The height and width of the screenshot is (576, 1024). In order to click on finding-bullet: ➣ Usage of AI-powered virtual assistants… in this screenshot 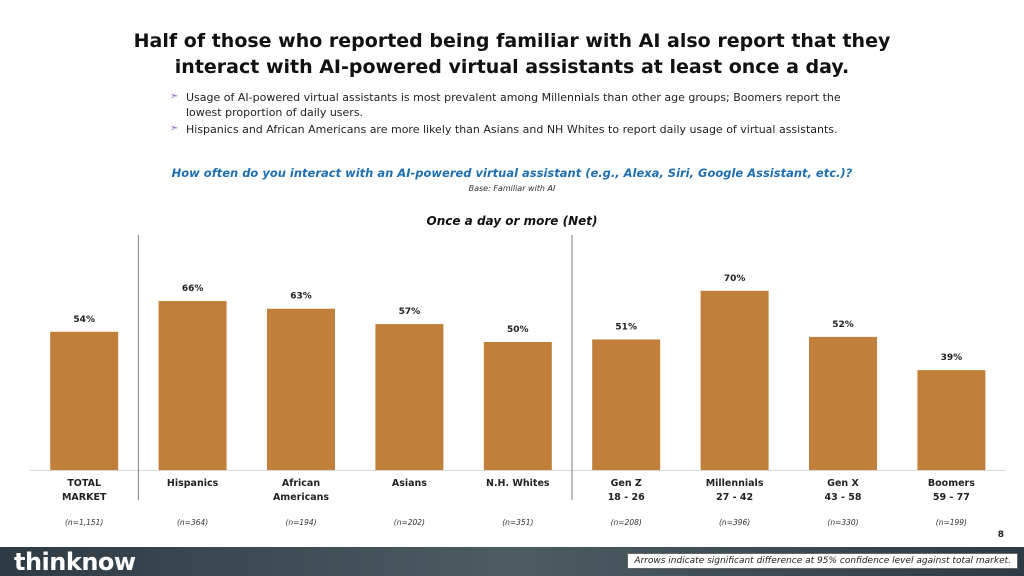, I will do `click(520, 105)`.